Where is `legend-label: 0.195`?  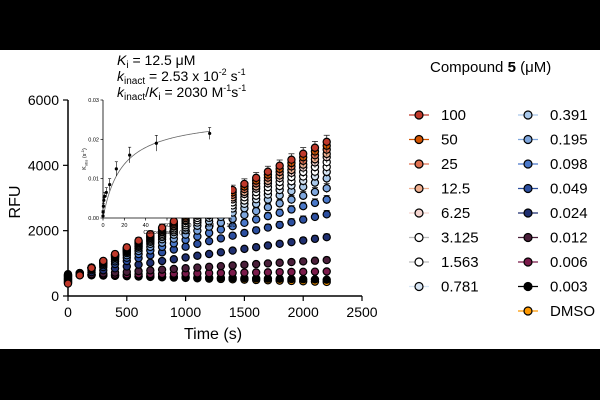 legend-label: 0.195 is located at coordinates (569, 140).